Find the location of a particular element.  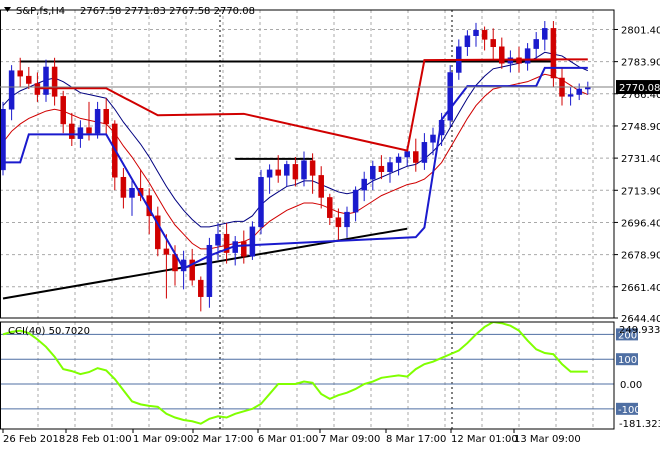

x-tick-label-6: 8 Mar 17:00 is located at coordinates (416, 439).